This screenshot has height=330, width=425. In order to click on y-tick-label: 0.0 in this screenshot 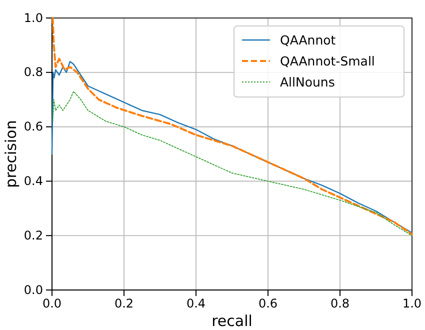, I will do `click(33, 289)`.